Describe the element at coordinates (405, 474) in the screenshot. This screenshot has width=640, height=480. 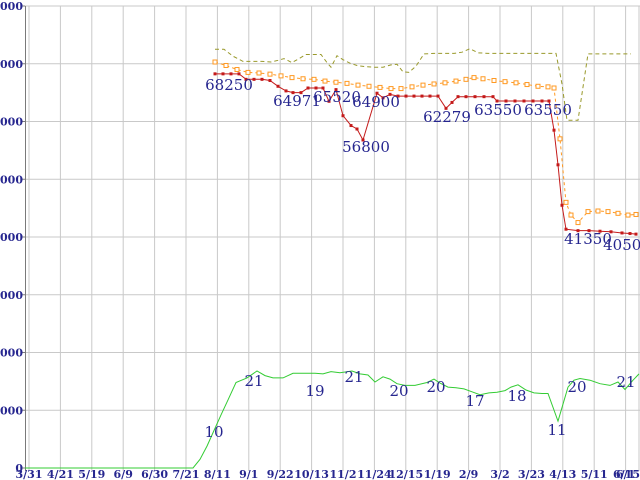
I see `x-axis-tick-label: 12/15` at that location.